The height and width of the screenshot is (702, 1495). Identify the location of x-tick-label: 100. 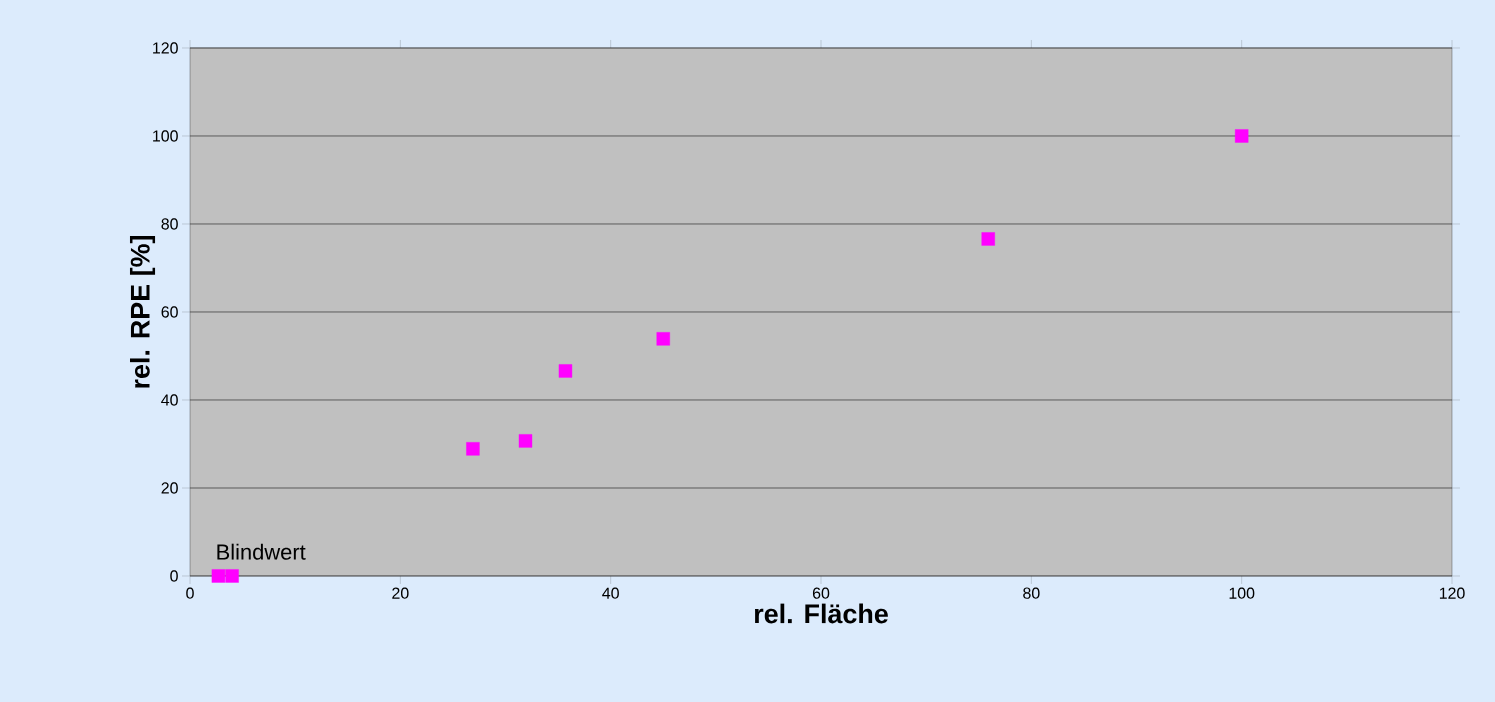
(1242, 593).